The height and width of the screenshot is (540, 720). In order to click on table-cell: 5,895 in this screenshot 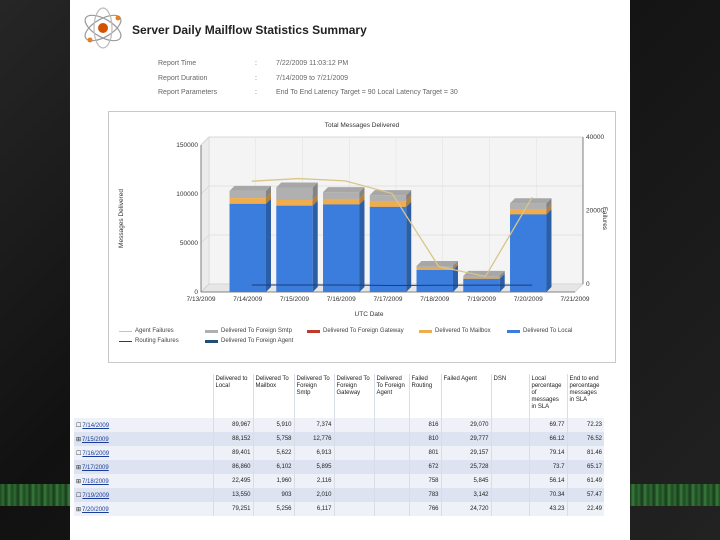, I will do `click(313, 467)`.